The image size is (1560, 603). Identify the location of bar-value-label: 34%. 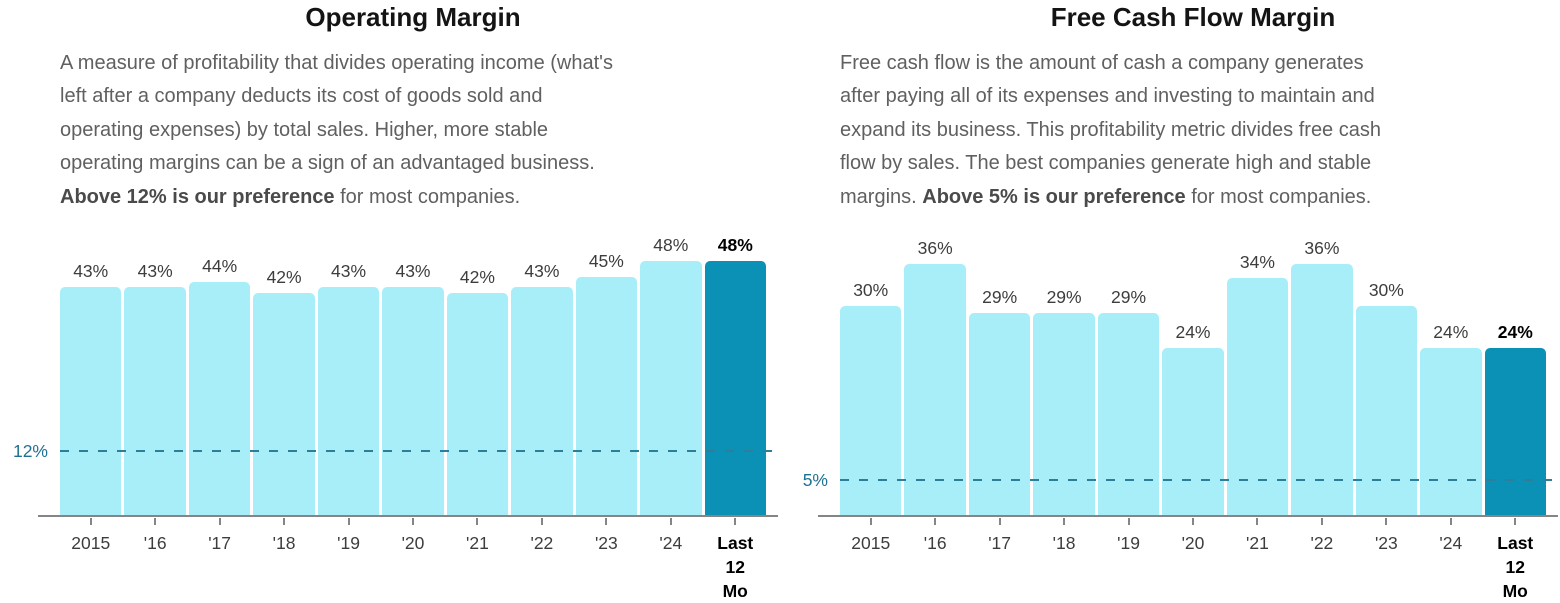
(1257, 262).